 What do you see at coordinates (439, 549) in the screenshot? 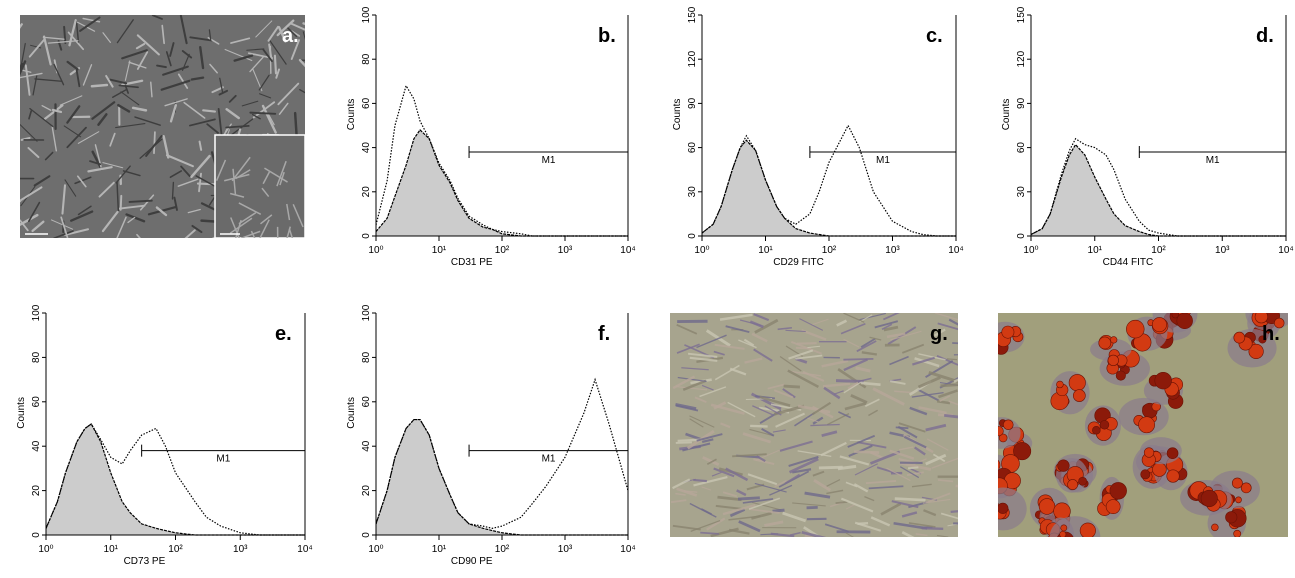
I see `x-tick-label: 10¹` at bounding box center [439, 549].